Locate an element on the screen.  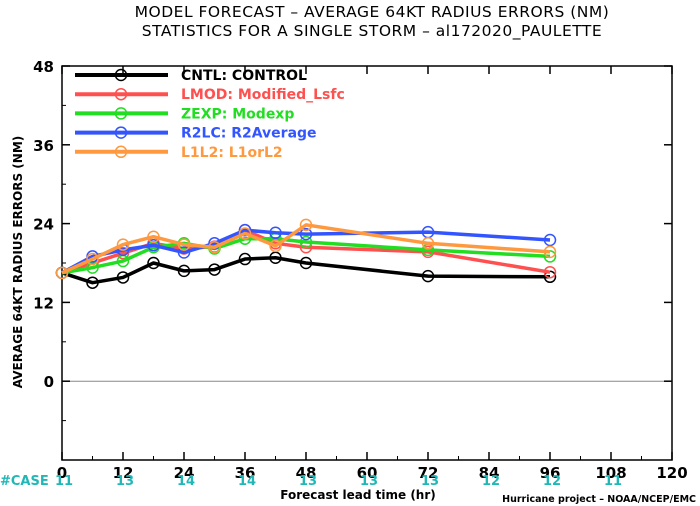
x-tick-label: 60 is located at coordinates (367, 473).